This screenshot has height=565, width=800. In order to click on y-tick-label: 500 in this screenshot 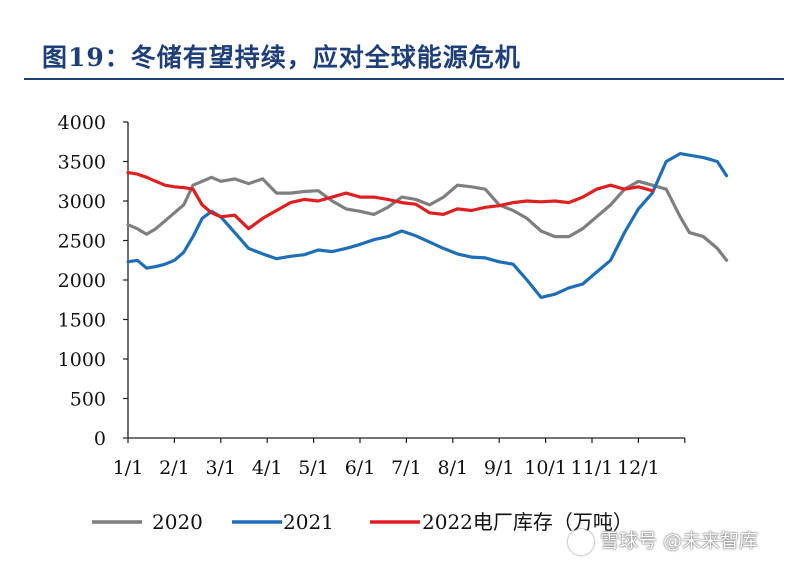, I will do `click(88, 400)`.